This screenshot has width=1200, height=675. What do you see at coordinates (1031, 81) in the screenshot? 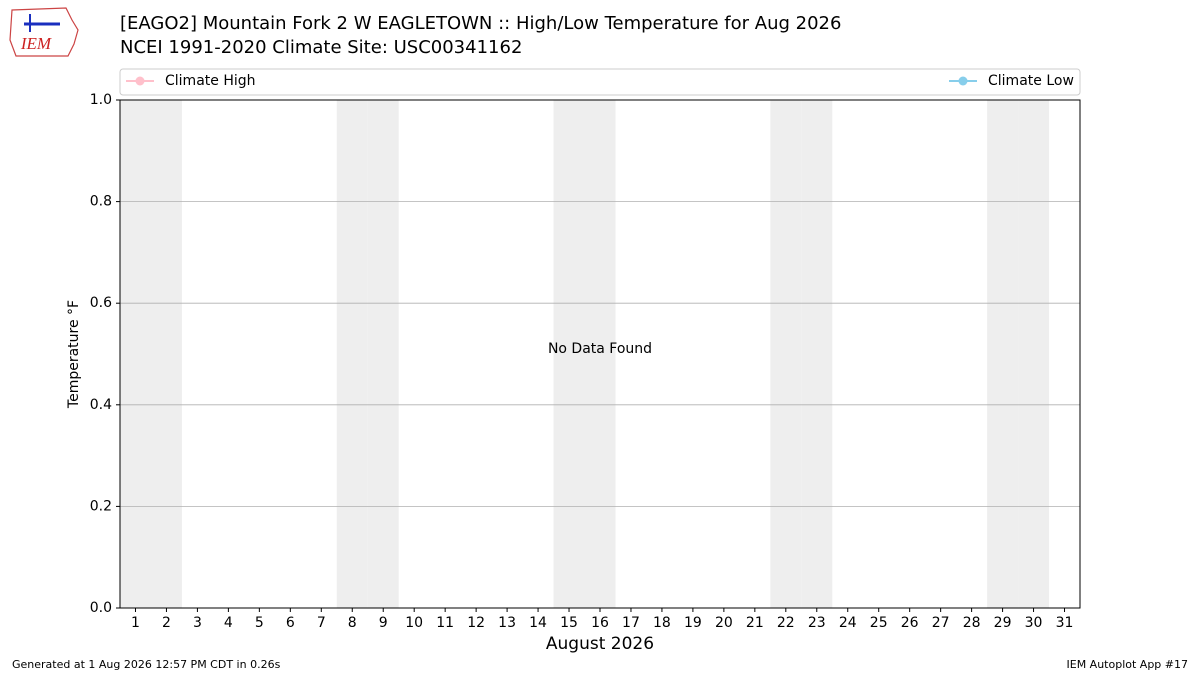
I see `legend-label: Climate Low` at bounding box center [1031, 81].